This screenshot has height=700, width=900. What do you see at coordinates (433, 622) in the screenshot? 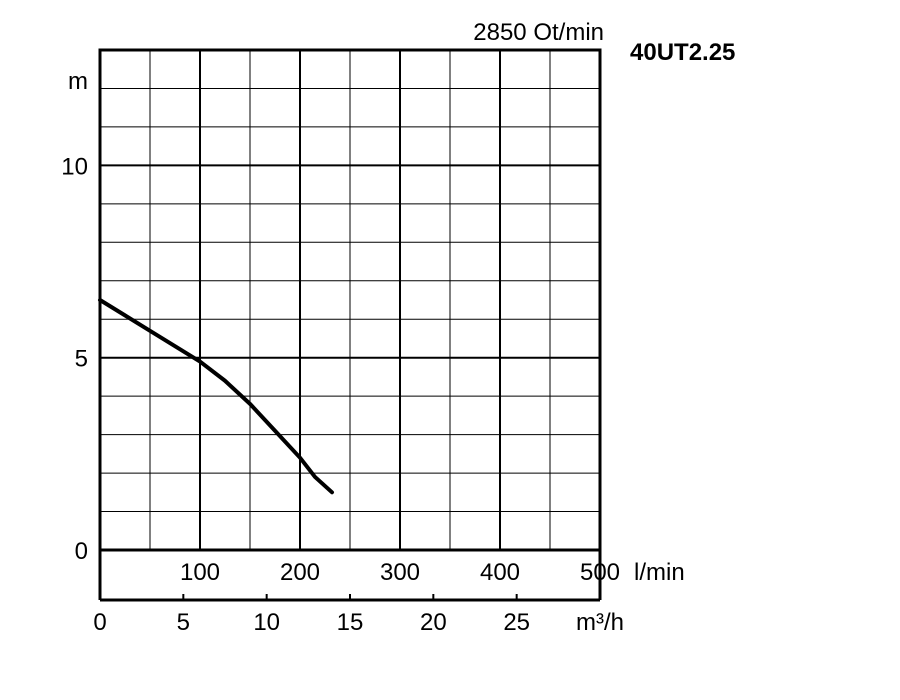
I see `x-tick-label-m3h: 20` at bounding box center [433, 622].